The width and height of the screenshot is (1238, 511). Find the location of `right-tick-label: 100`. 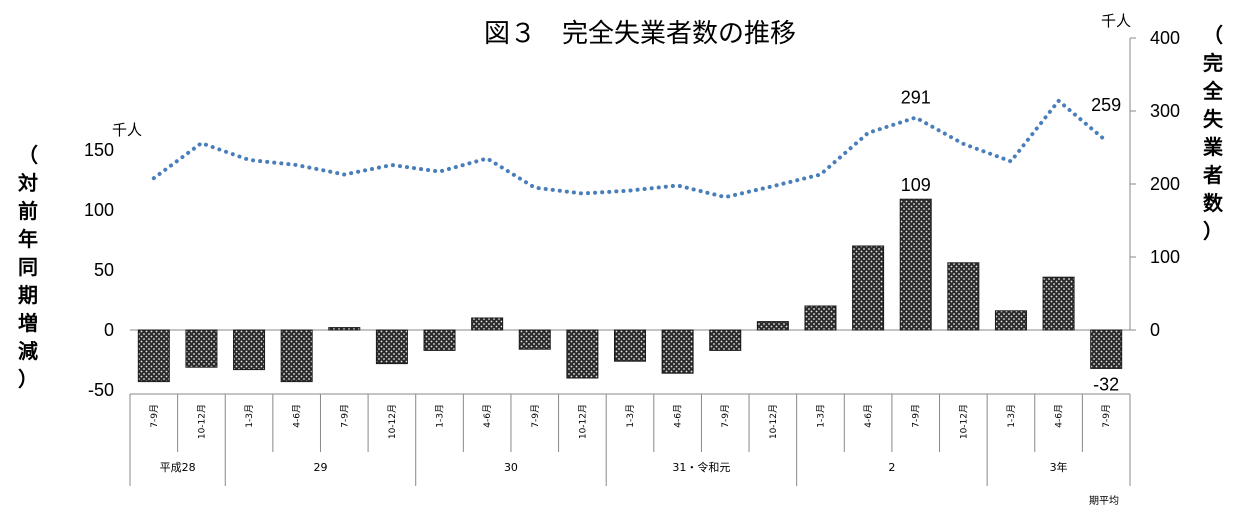

right-tick-label: 100 is located at coordinates (1165, 257).